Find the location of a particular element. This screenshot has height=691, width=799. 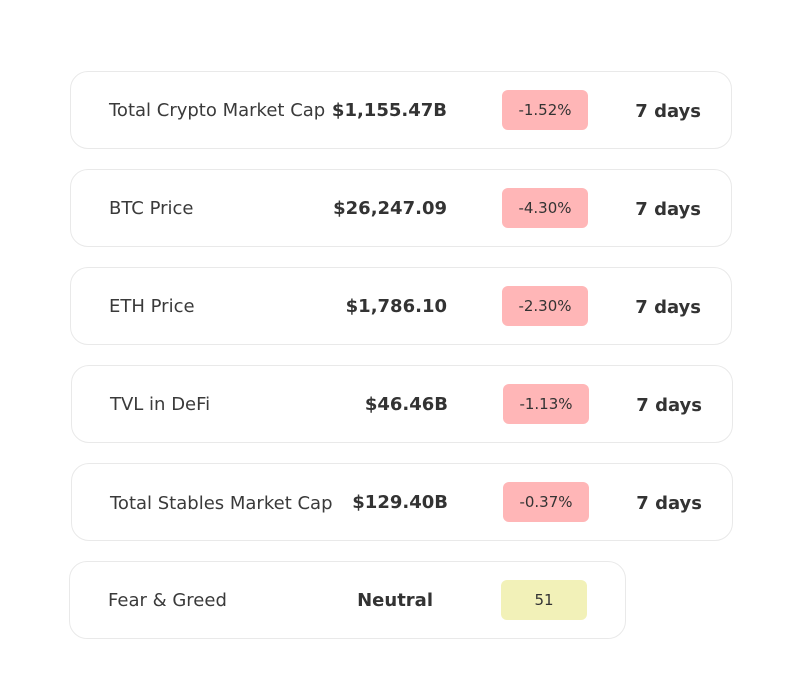

metric-value: $1,155.47B is located at coordinates (389, 110).